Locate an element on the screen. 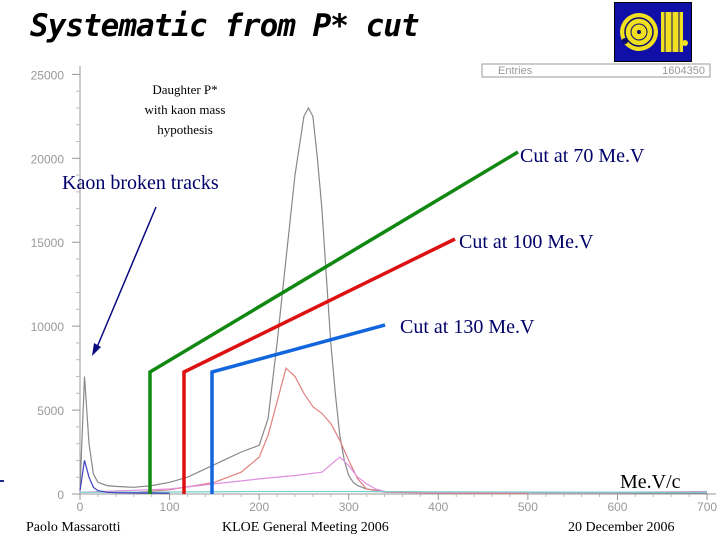  daughter-label-line3: hypothesis is located at coordinates (185, 129).